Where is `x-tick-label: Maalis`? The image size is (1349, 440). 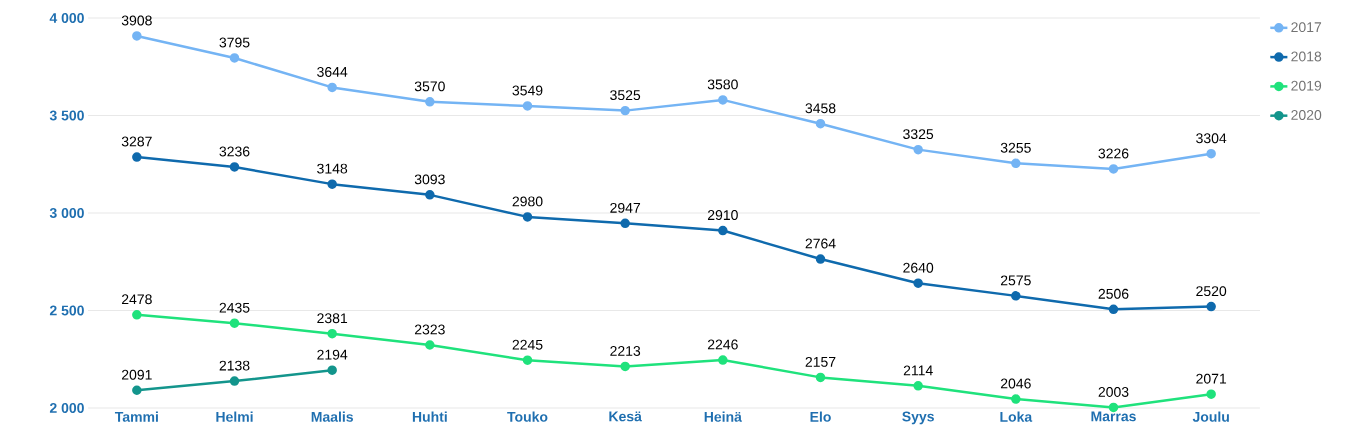 x-tick-label: Maalis is located at coordinates (332, 416).